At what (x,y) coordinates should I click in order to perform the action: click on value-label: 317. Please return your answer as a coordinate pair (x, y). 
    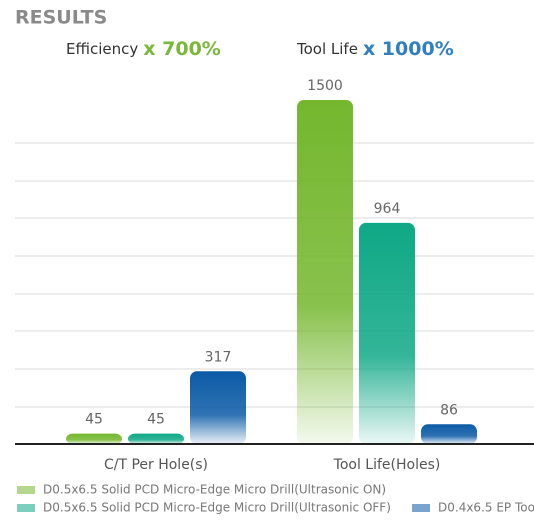
    Looking at the image, I should click on (218, 357).